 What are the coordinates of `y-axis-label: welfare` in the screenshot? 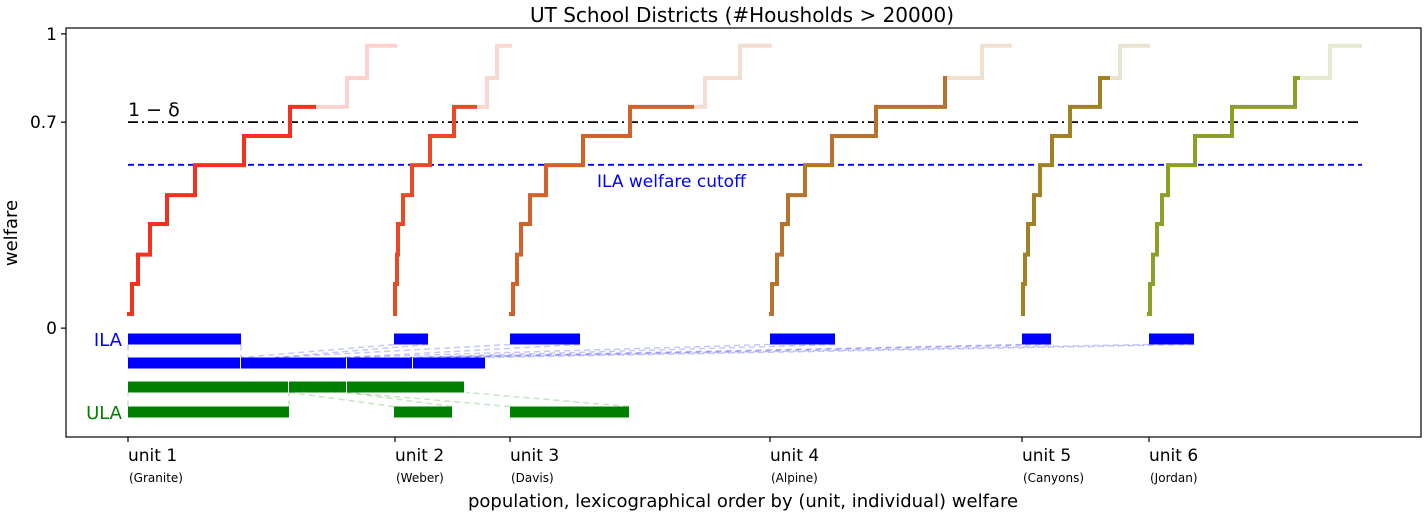 It's located at (11, 233).